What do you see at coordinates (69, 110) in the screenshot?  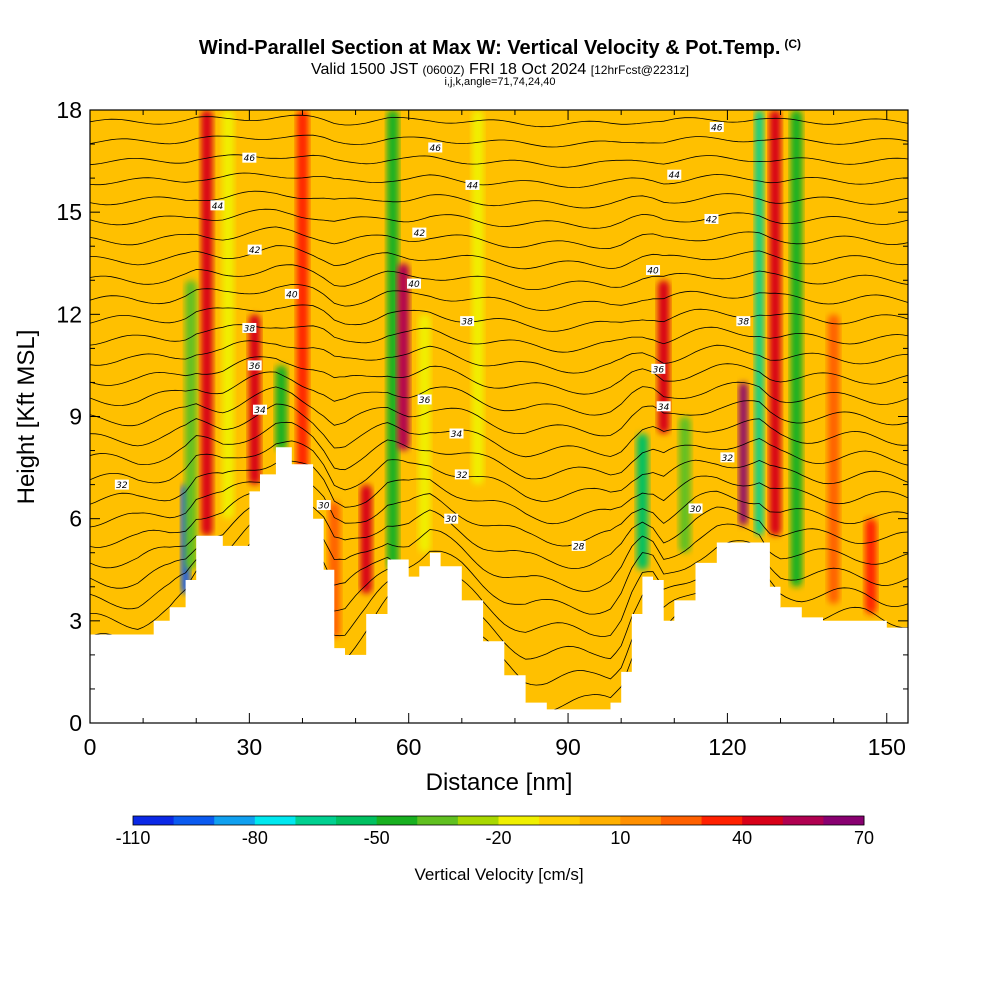 I see `y-tick-label: 18` at bounding box center [69, 110].